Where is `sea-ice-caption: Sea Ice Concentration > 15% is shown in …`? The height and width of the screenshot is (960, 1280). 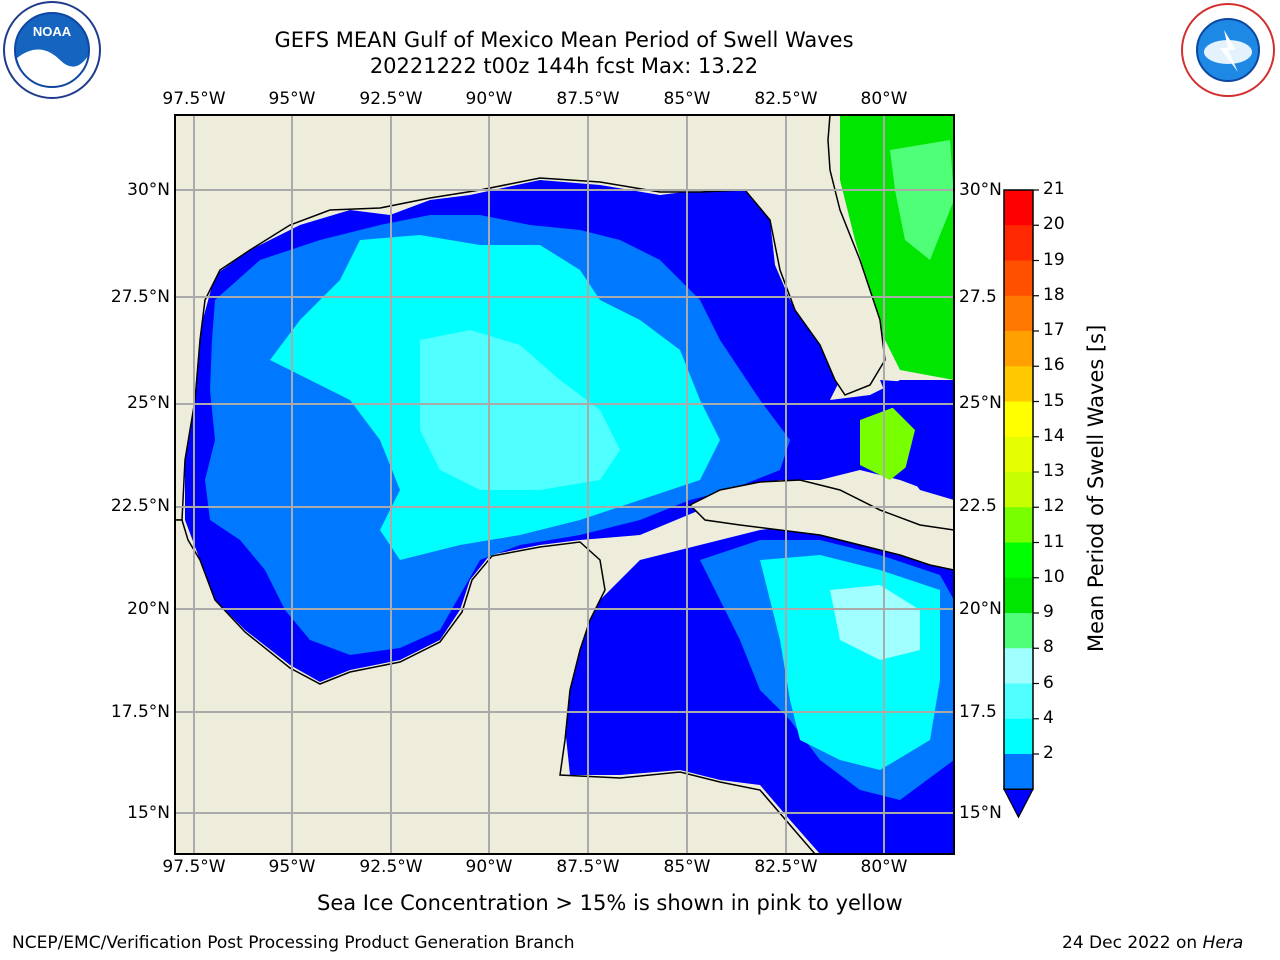 sea-ice-caption: Sea Ice Concentration > 15% is shown in … is located at coordinates (610, 903).